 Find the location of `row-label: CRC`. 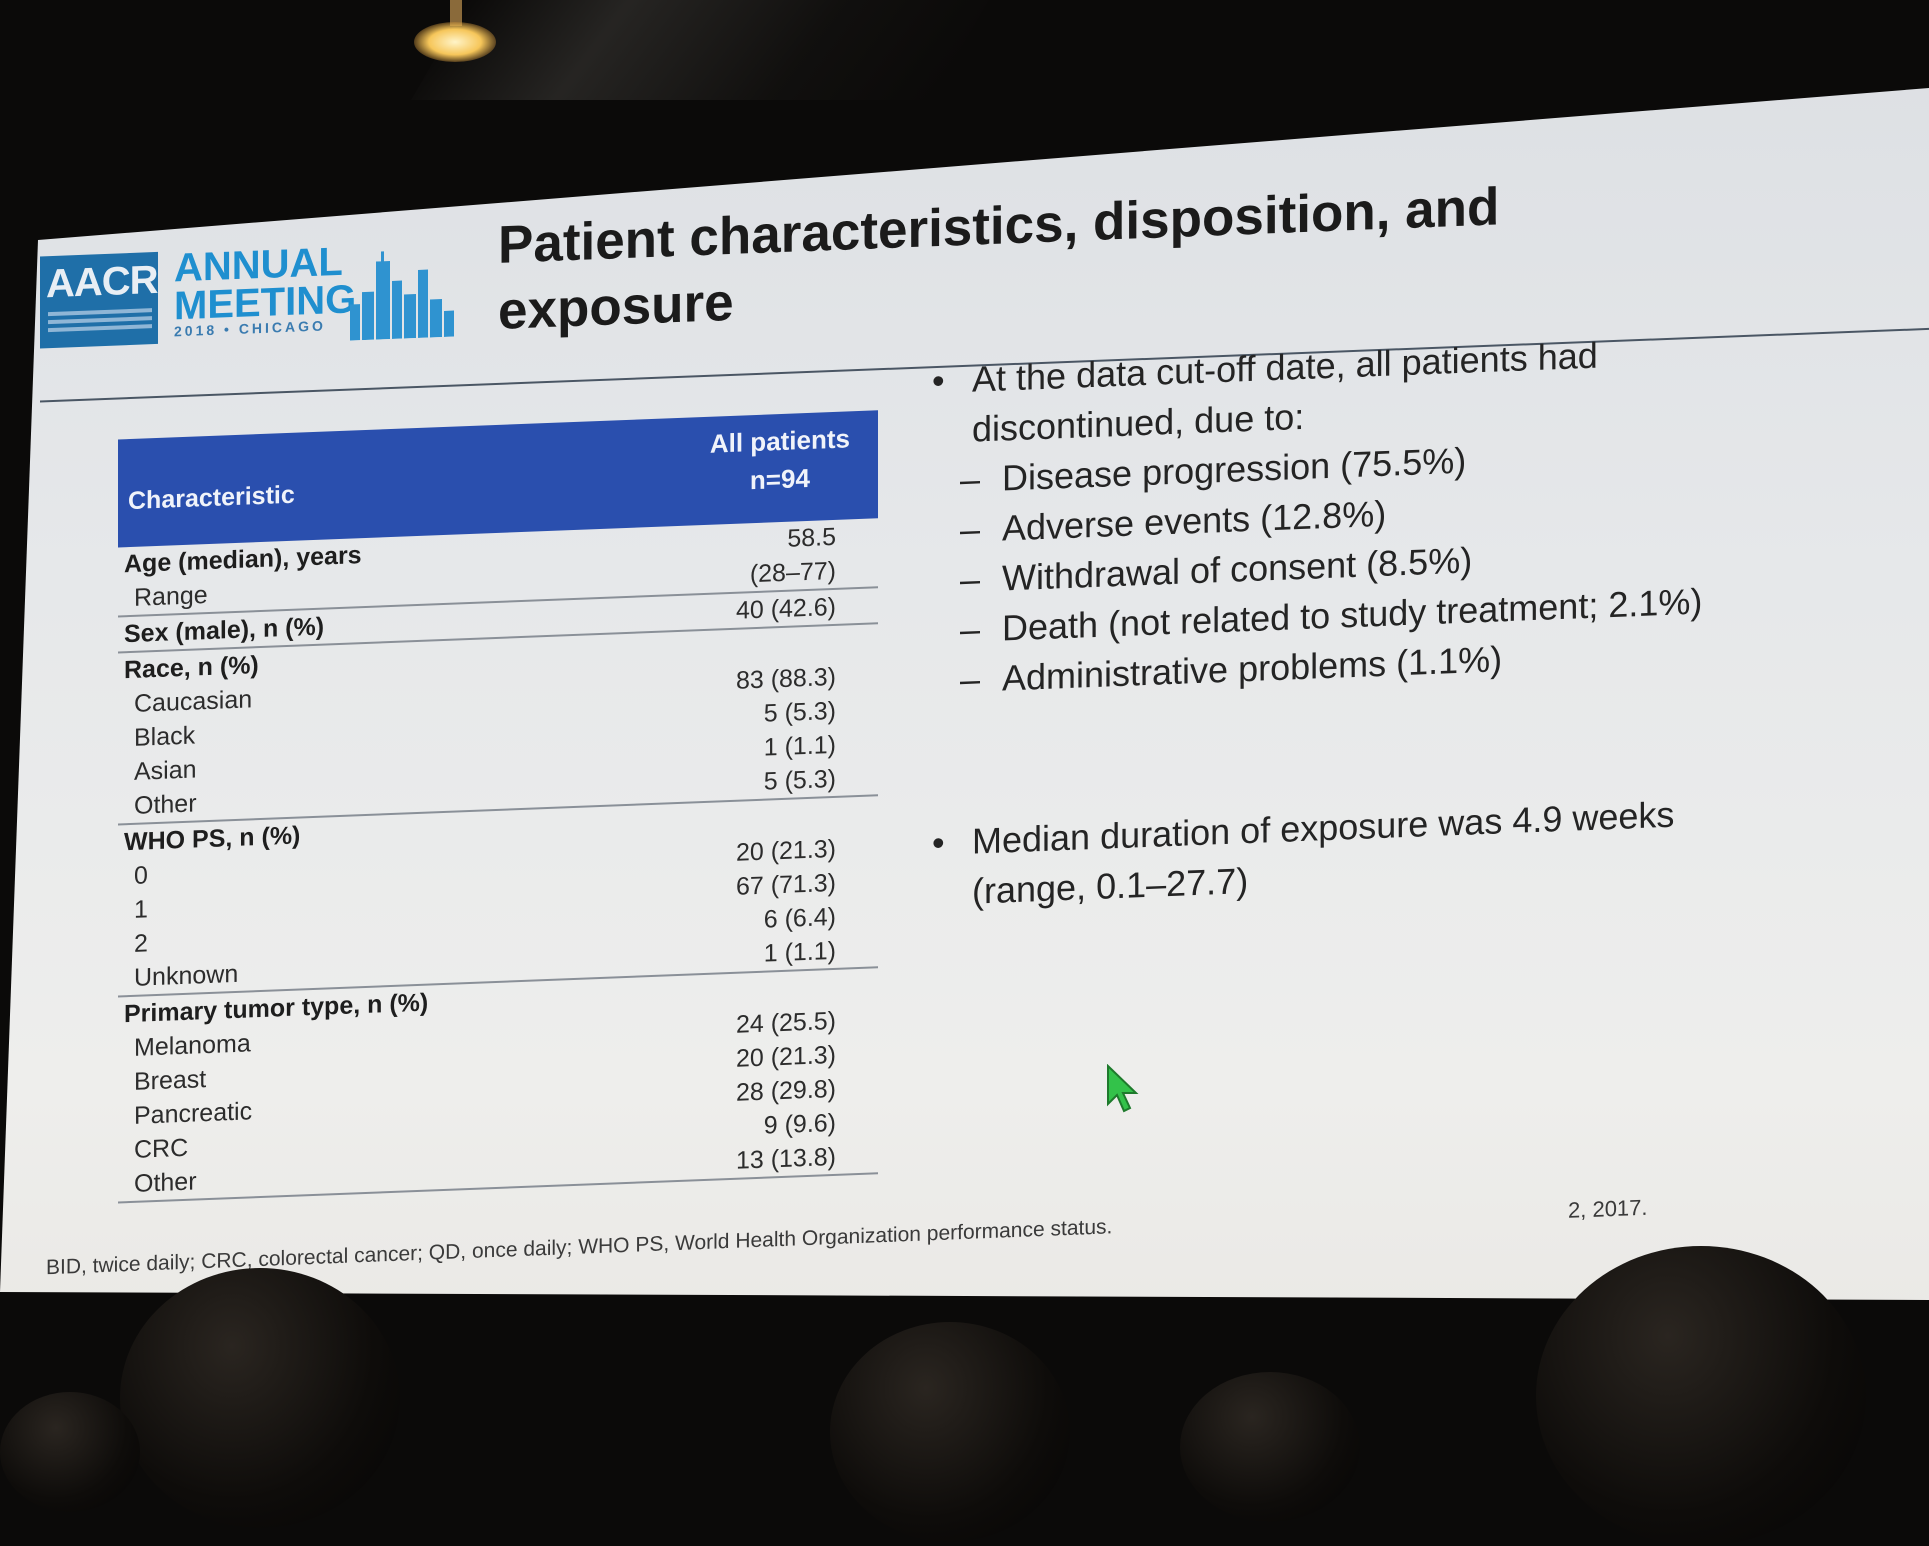

row-label: CRC is located at coordinates (161, 1148).